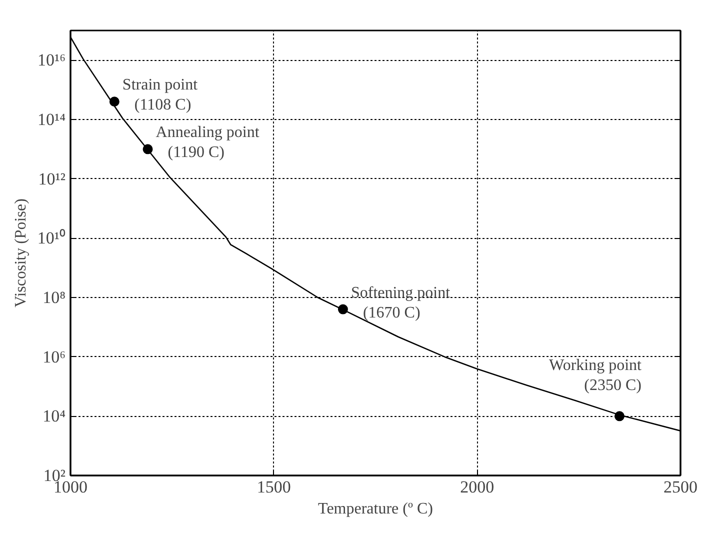 This screenshot has height=538, width=706. Describe the element at coordinates (51, 60) in the screenshot. I see `y-tick-label: 10¹⁶` at that location.